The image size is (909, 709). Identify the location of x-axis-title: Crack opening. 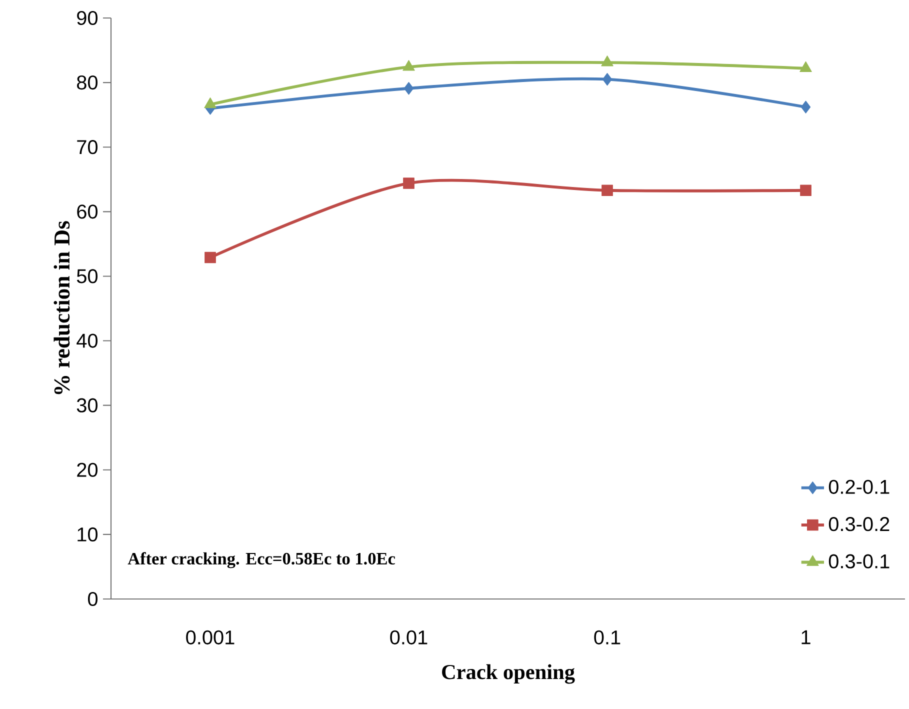
(508, 674).